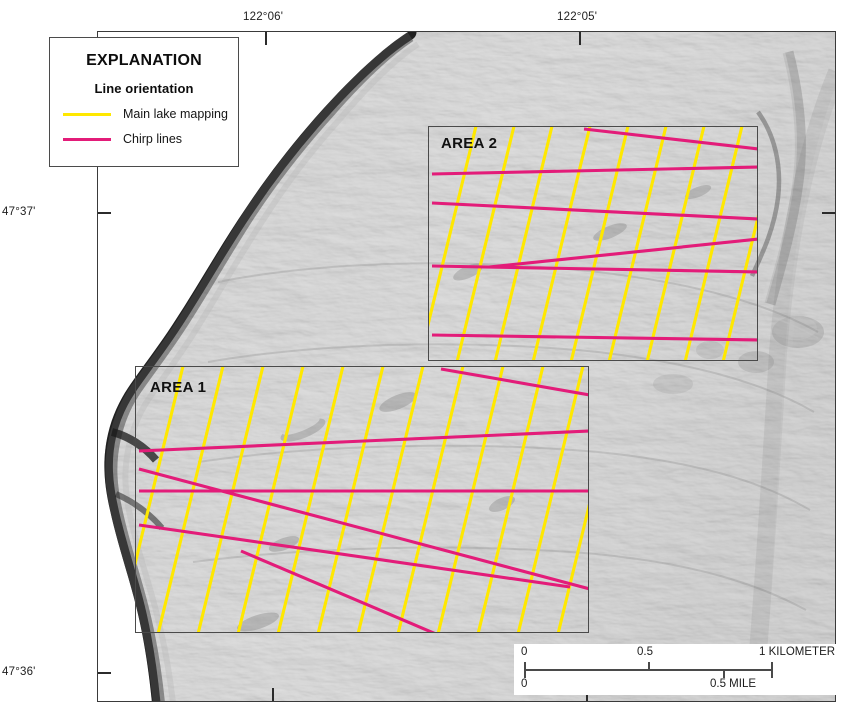 This screenshot has height=705, width=849. What do you see at coordinates (153, 139) in the screenshot?
I see `legend-label-chirp-lines: Chirp lines` at bounding box center [153, 139].